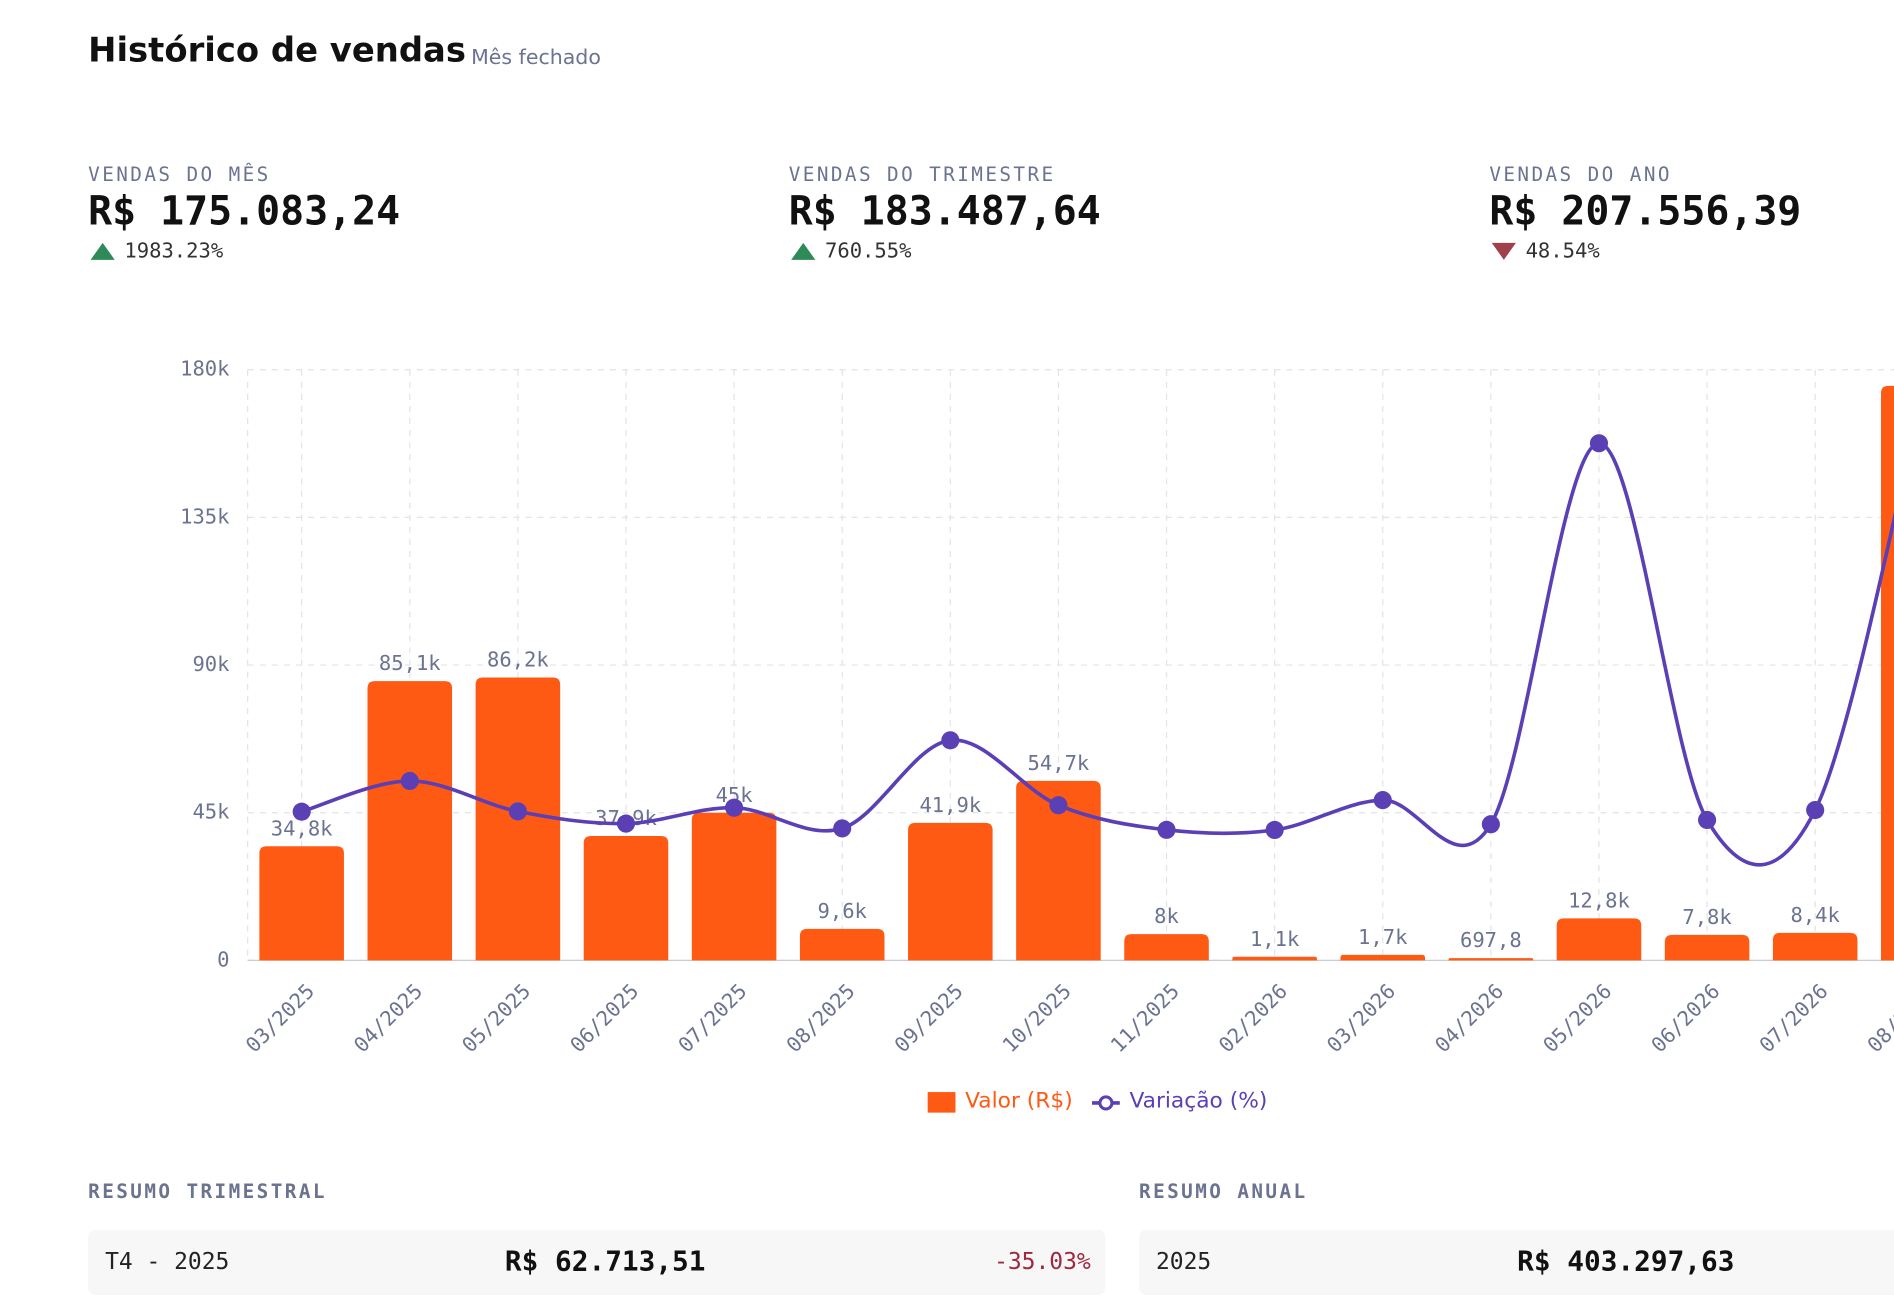 The width and height of the screenshot is (1894, 1306). Describe the element at coordinates (843, 911) in the screenshot. I see `value-label: 9,6k` at that location.